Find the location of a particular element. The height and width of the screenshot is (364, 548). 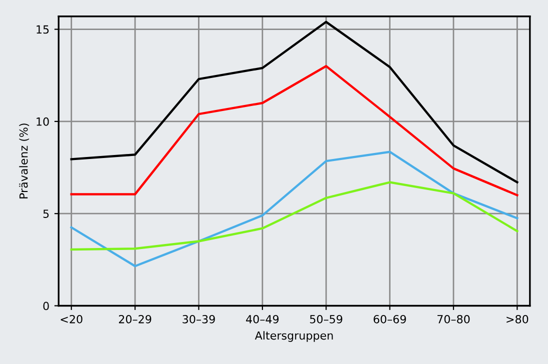

x-tick-label: <20 is located at coordinates (71, 319).